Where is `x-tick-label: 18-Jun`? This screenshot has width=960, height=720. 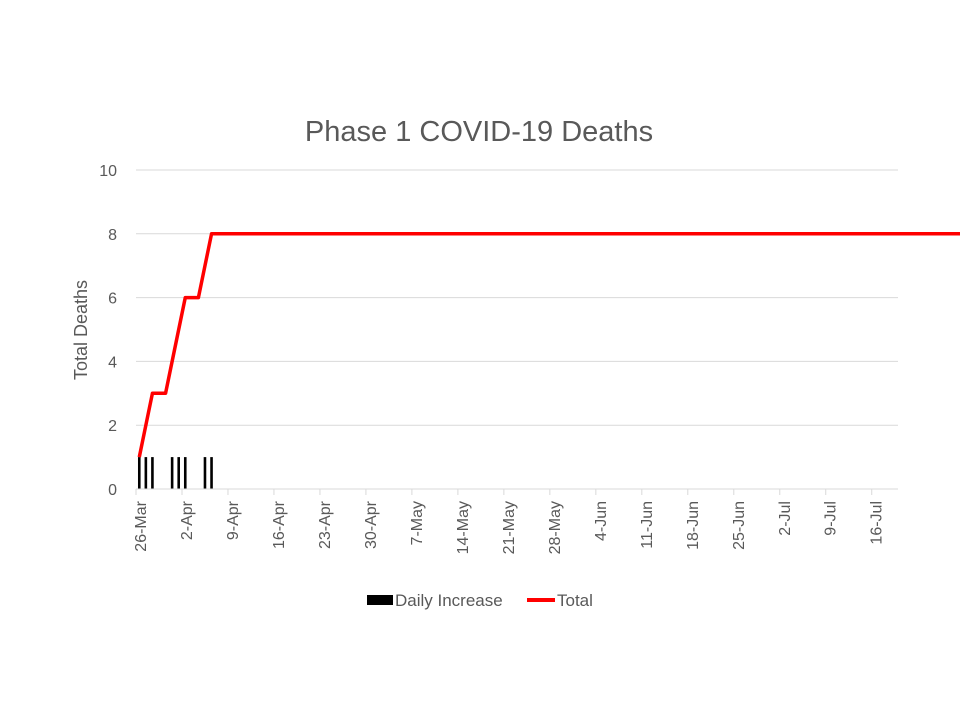 x-tick-label: 18-Jun is located at coordinates (693, 525).